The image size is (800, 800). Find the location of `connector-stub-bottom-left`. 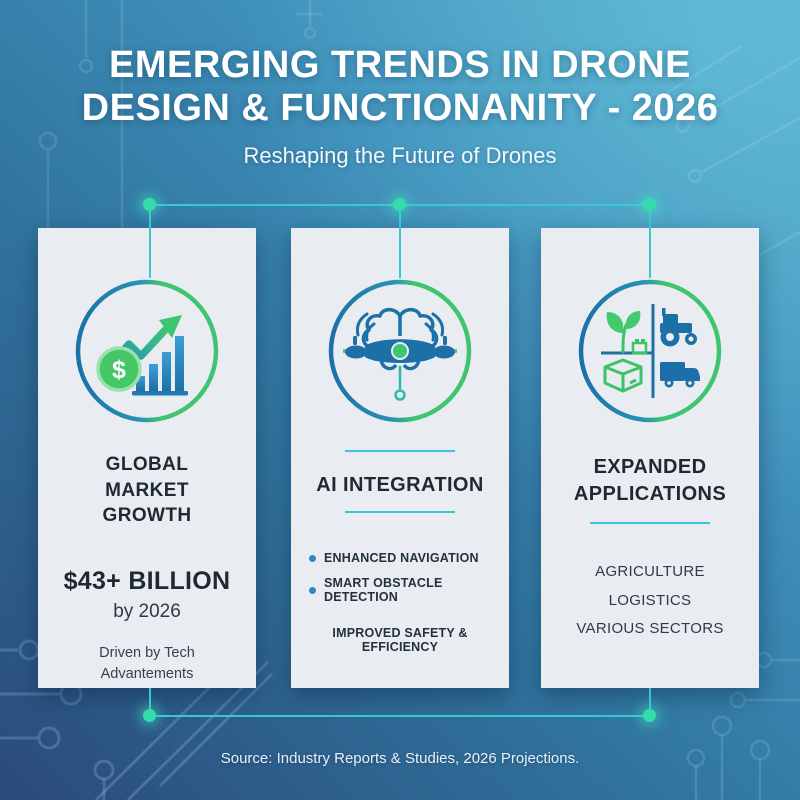

connector-stub-bottom-left is located at coordinates (150, 702).